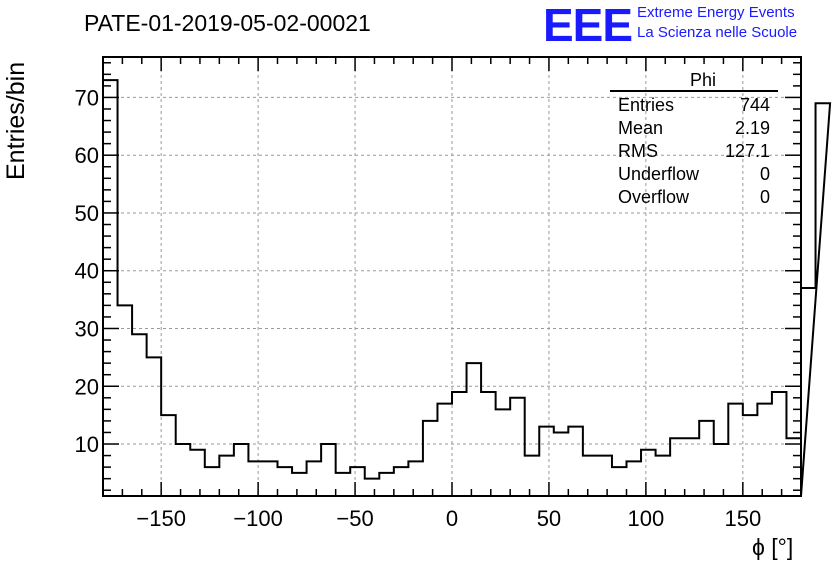 The width and height of the screenshot is (836, 572). I want to click on y-tick-label: 20, so click(87, 386).